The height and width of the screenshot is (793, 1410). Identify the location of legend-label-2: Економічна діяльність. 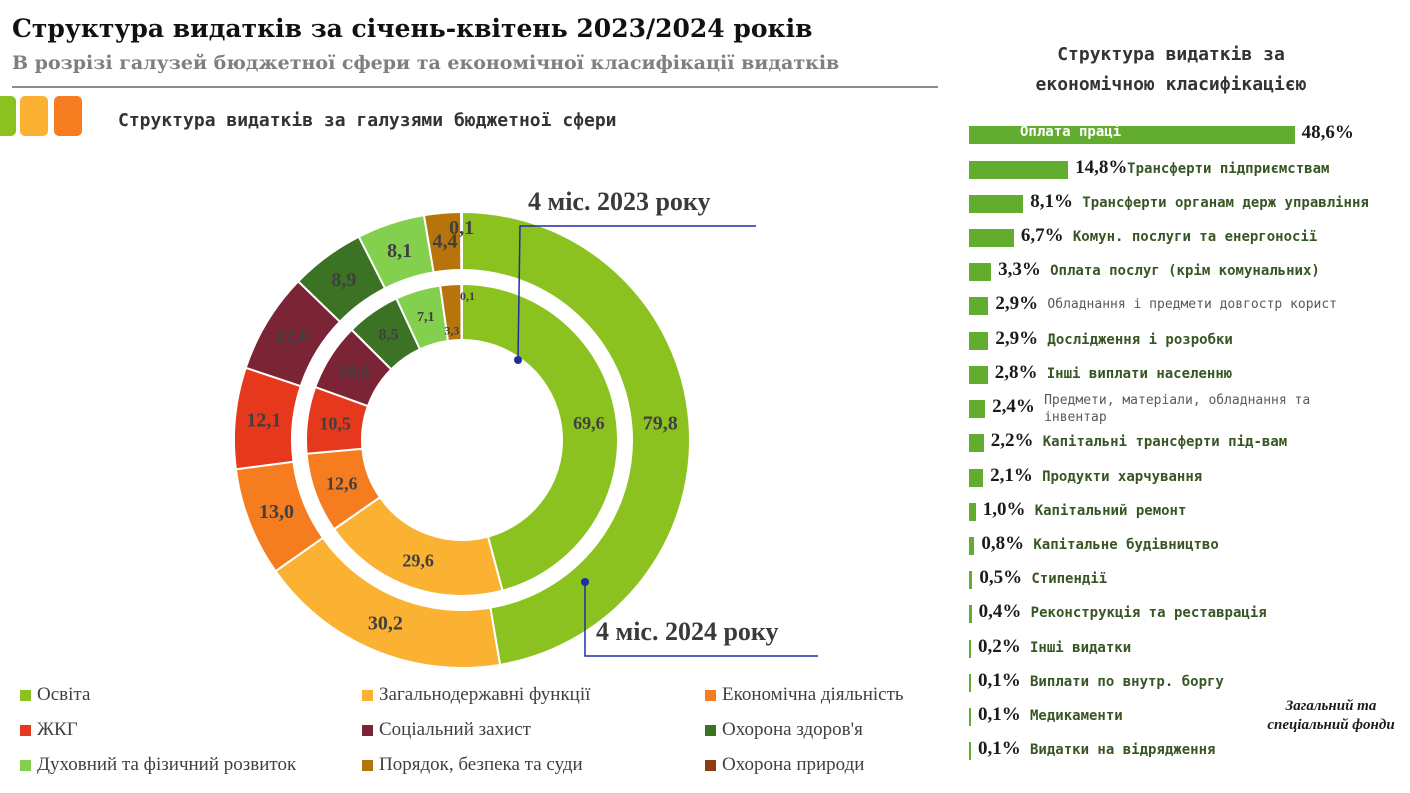
(813, 694).